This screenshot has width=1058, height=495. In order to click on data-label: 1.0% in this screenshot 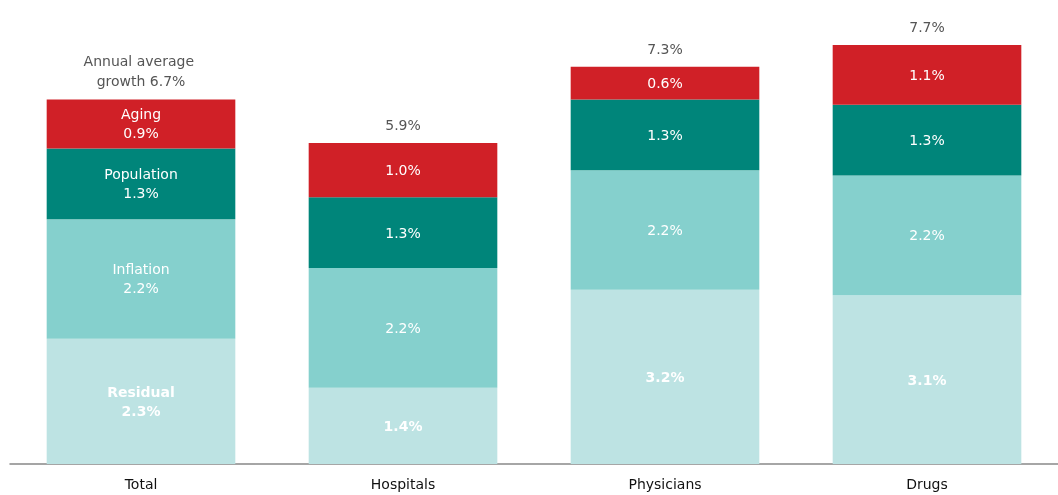, I will do `click(403, 170)`.